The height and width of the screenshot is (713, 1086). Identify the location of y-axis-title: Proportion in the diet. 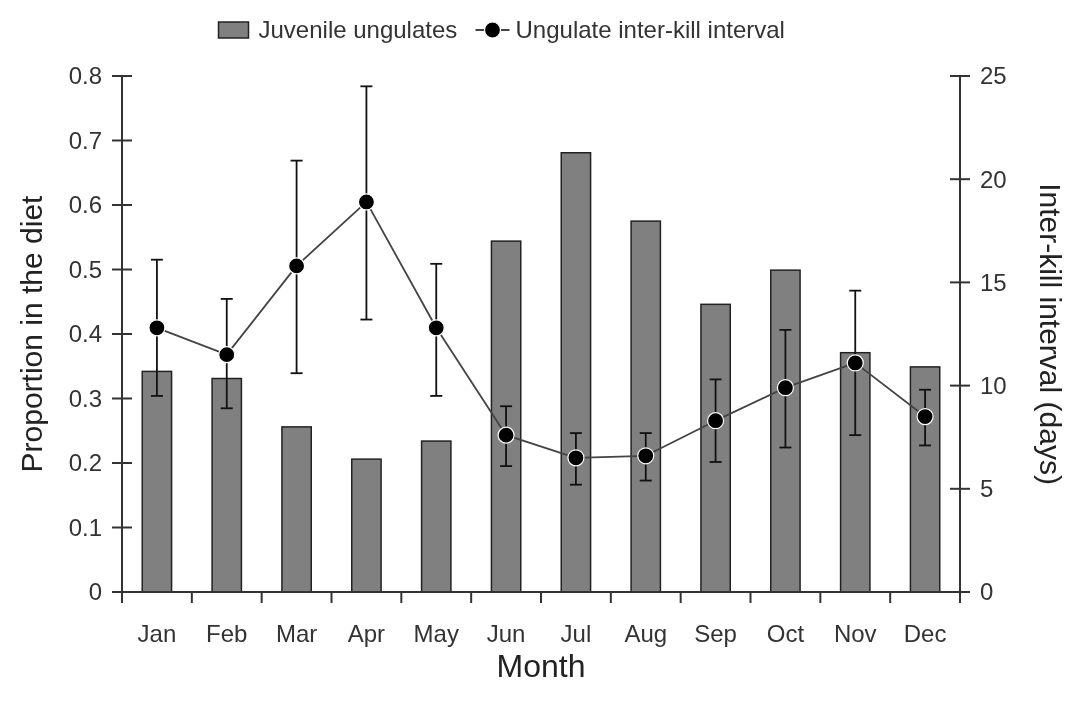
(31, 333).